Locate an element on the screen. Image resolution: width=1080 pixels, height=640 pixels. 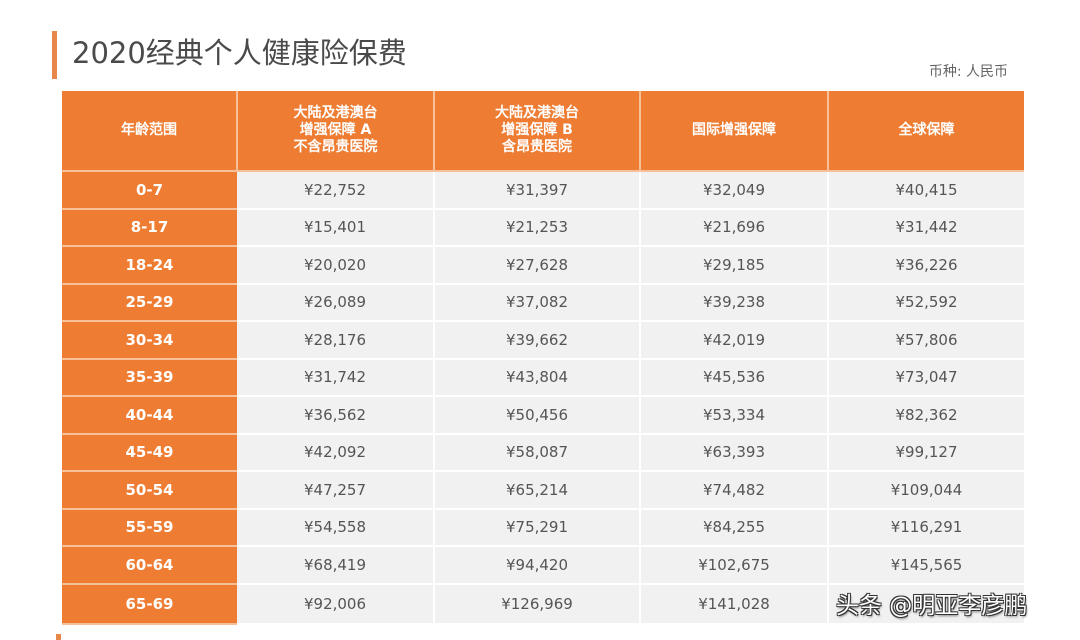
global-cell: ¥109,044 is located at coordinates (926, 490).